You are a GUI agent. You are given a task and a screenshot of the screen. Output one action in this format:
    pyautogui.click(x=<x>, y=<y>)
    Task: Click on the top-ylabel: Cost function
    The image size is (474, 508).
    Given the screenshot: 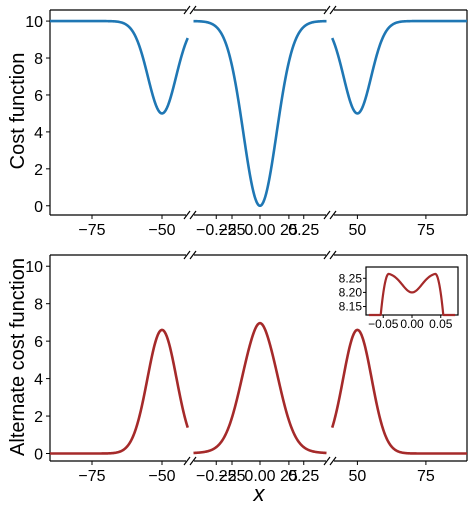 What is the action you would take?
    pyautogui.click(x=18, y=111)
    